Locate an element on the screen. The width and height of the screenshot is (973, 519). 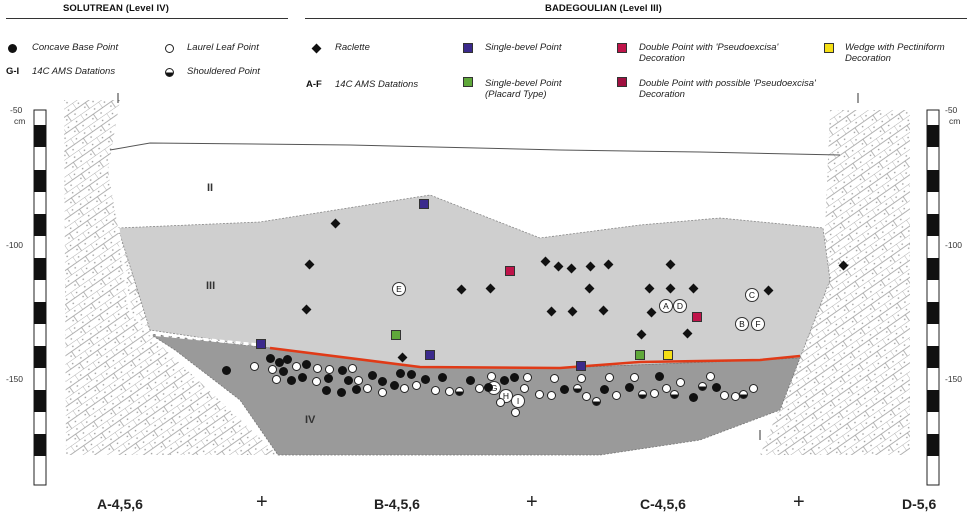
x-label-a: A-4,5,6 is located at coordinates (120, 504).